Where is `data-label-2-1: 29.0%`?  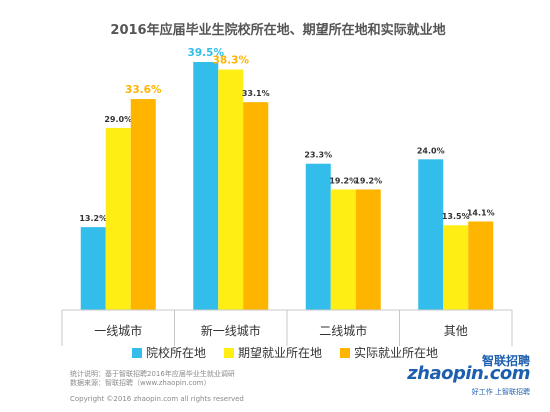 data-label-2-1: 29.0% is located at coordinates (118, 119).